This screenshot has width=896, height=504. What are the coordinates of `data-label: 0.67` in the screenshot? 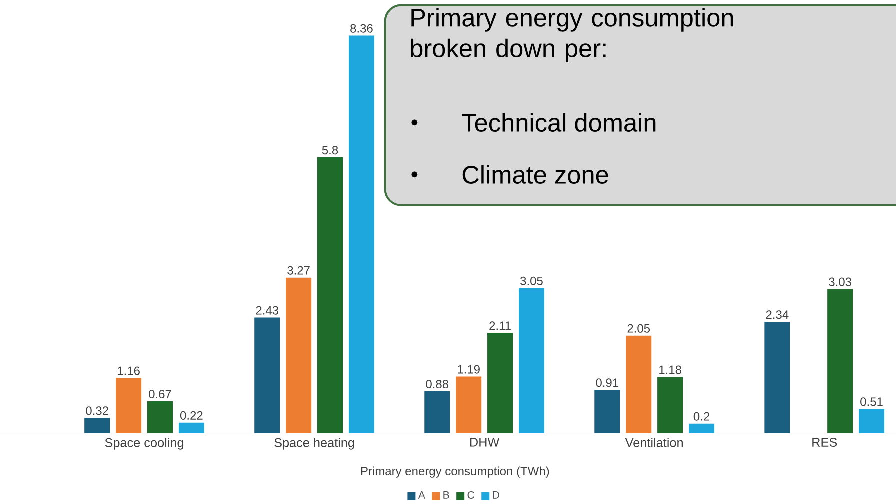 It's located at (160, 394).